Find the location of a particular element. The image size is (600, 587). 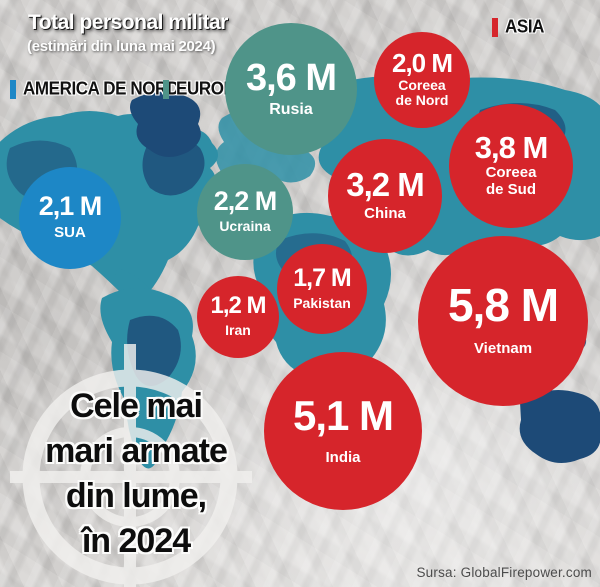

source-credit: Sursa: GlobalFirepower.com is located at coordinates (504, 572).